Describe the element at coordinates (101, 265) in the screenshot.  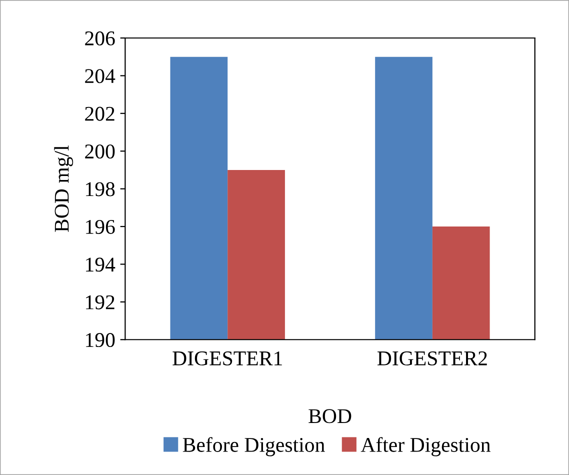
I see `y-tick-label: 194` at that location.